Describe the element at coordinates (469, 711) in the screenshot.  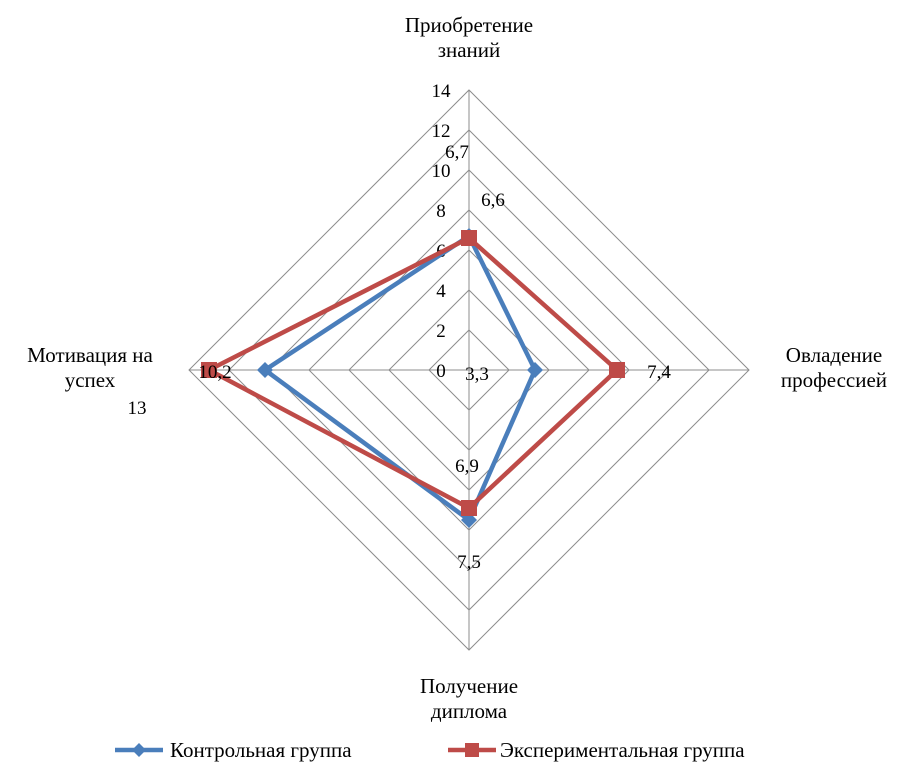
I see `axis-label-line: диплома` at that location.